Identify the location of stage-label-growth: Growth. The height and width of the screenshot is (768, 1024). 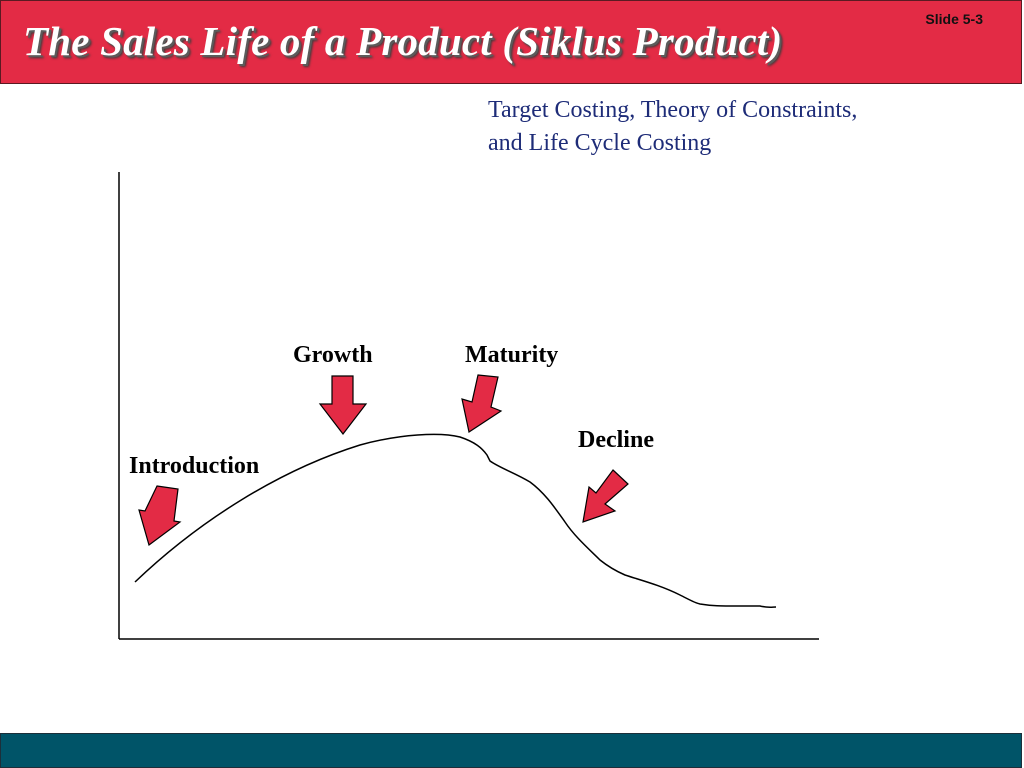
(333, 355).